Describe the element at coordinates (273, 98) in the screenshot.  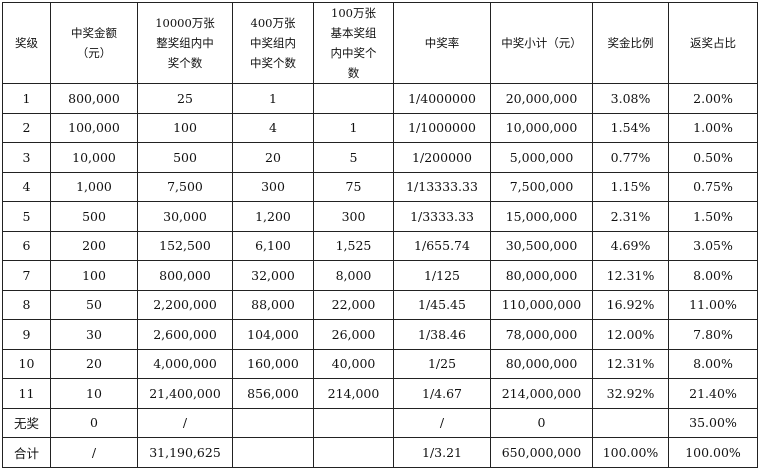
I see `table-cell: 1` at that location.